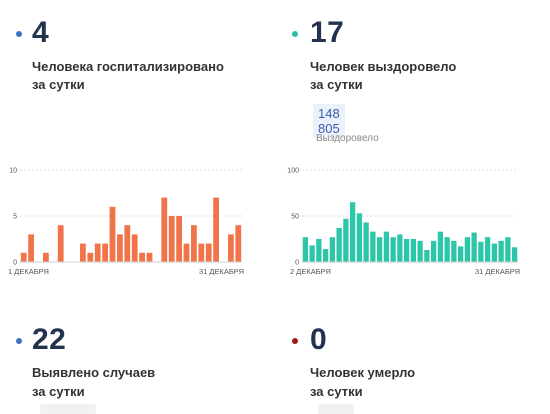 The height and width of the screenshot is (414, 550). Describe the element at coordinates (41, 32) in the screenshot. I see `hospitalized-value: 4` at that location.